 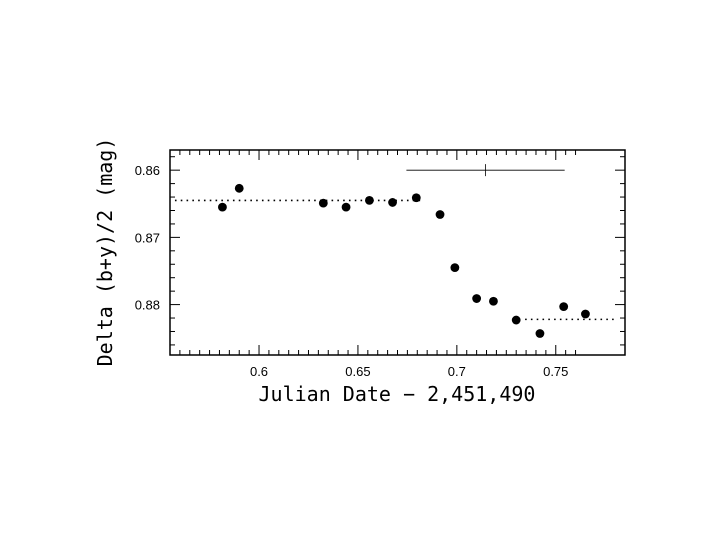 I want to click on y-tick-label: 0.87, so click(x=147, y=237).